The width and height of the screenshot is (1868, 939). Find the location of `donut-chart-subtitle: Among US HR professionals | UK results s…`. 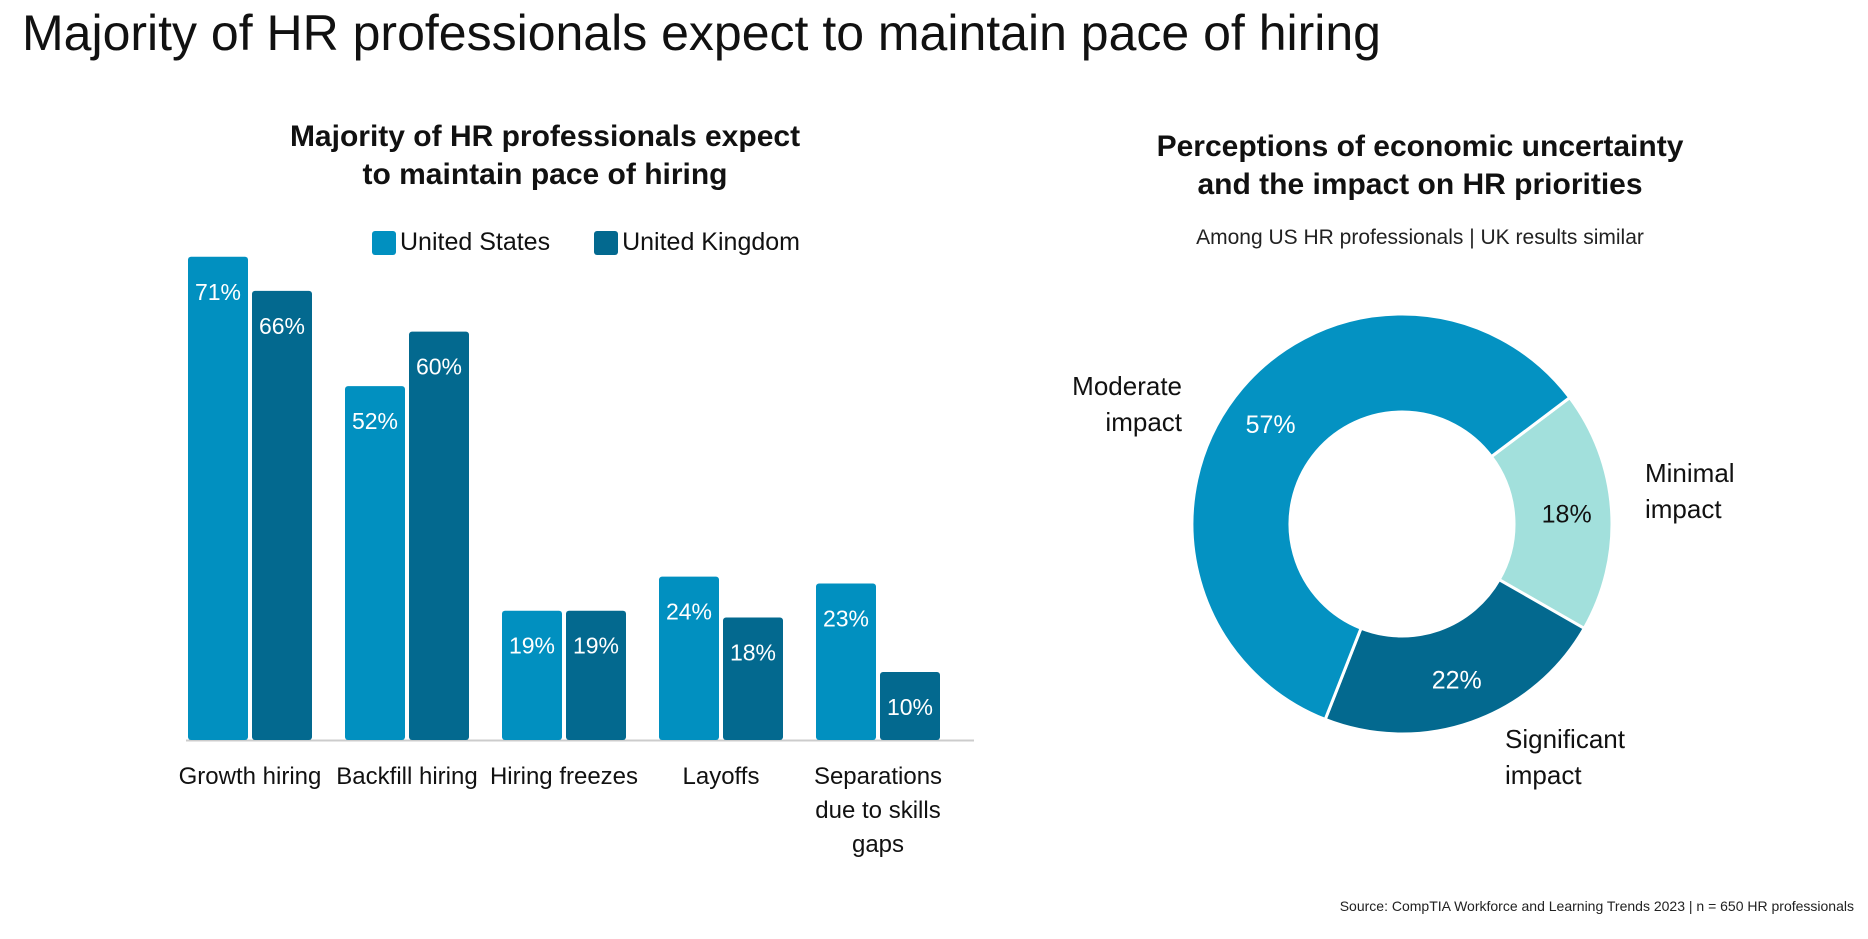

donut-chart-subtitle: Among US HR professionals | UK results s… is located at coordinates (1420, 237).